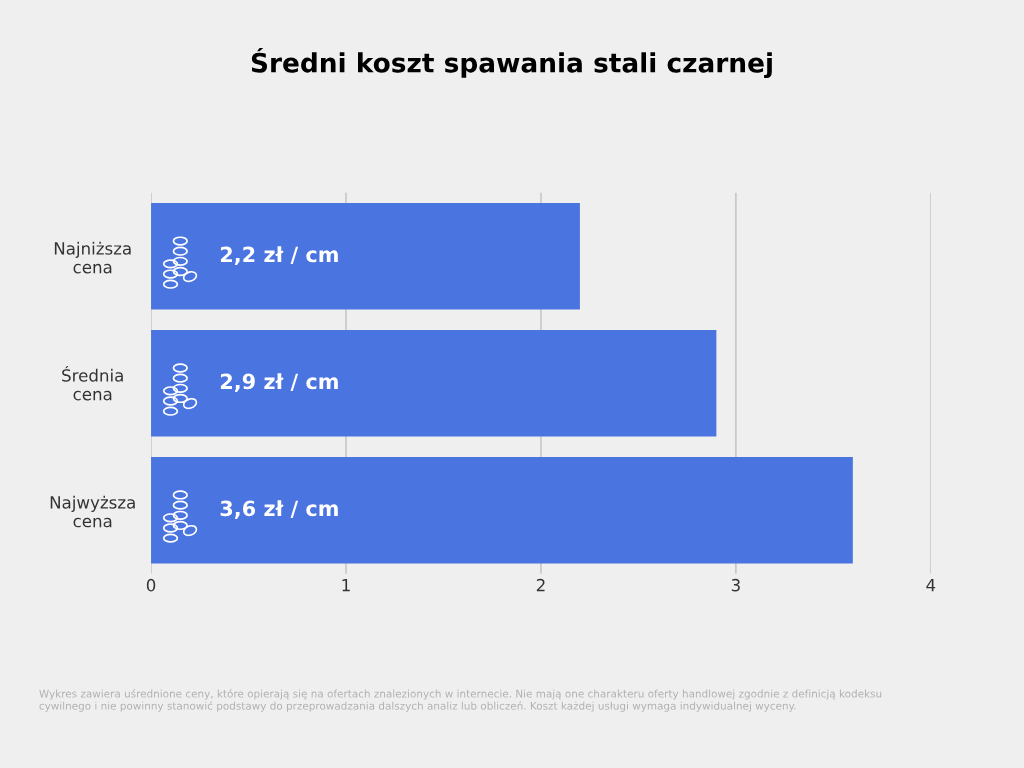 This screenshot has height=768, width=1024. Describe the element at coordinates (151, 585) in the screenshot. I see `x-tick-label: 0` at that location.